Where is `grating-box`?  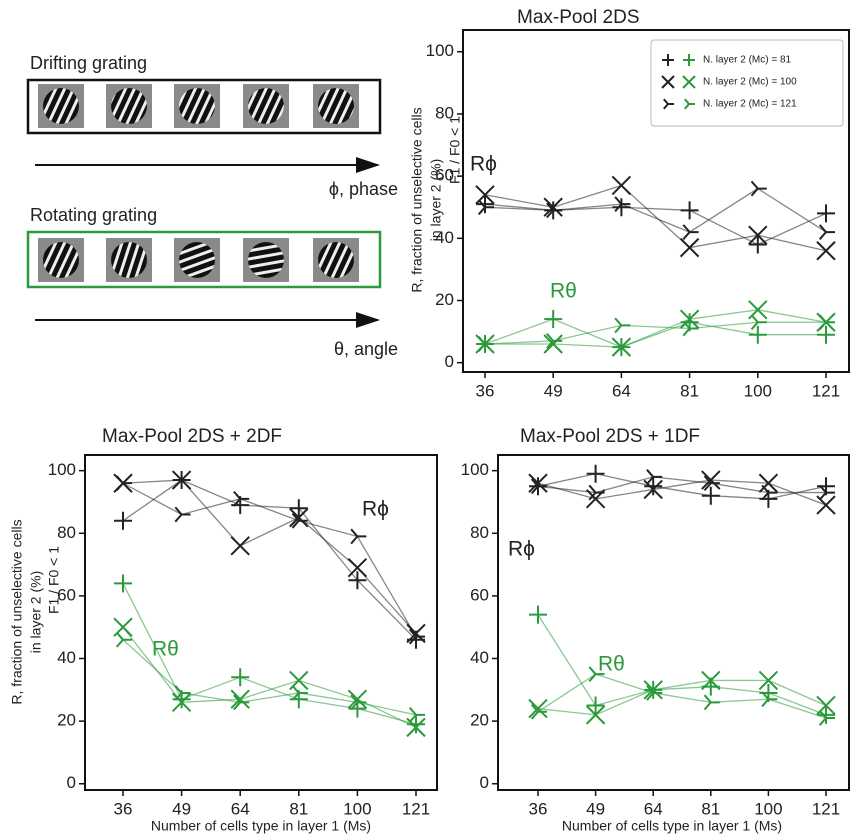
grating-box is located at coordinates (204, 106).